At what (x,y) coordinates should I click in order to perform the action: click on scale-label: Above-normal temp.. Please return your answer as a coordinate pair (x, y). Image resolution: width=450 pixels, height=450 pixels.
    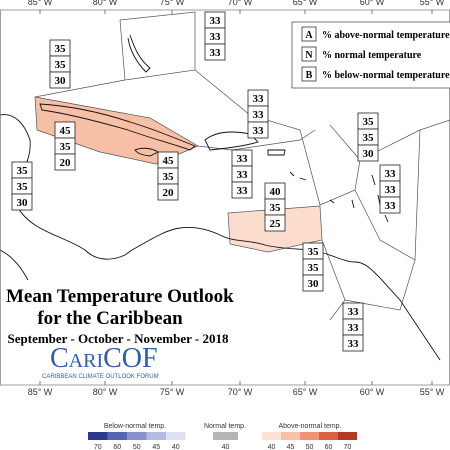
    Looking at the image, I should click on (309, 426).